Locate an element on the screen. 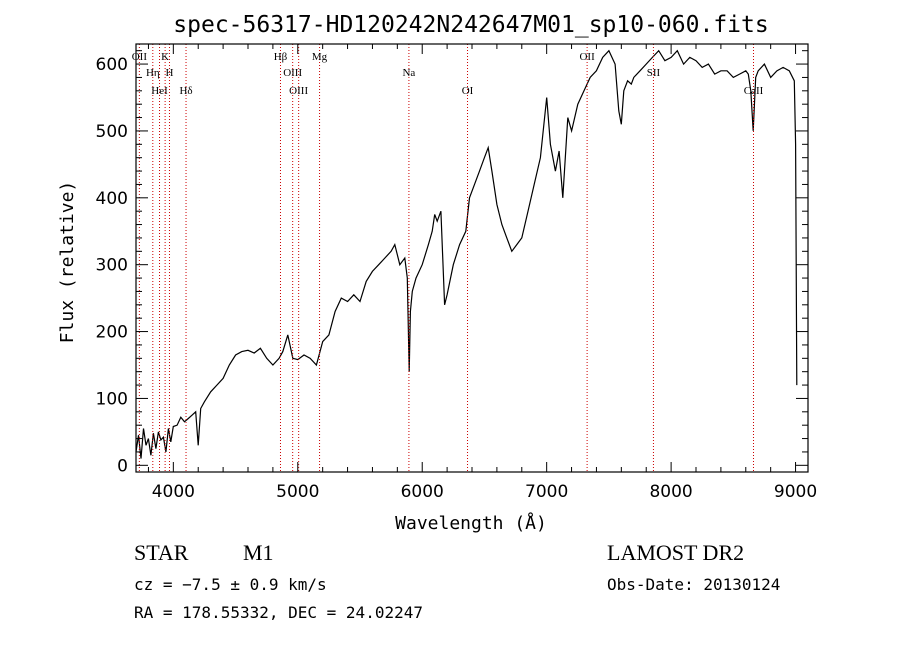  y-tick-label: 0 is located at coordinates (122, 466).